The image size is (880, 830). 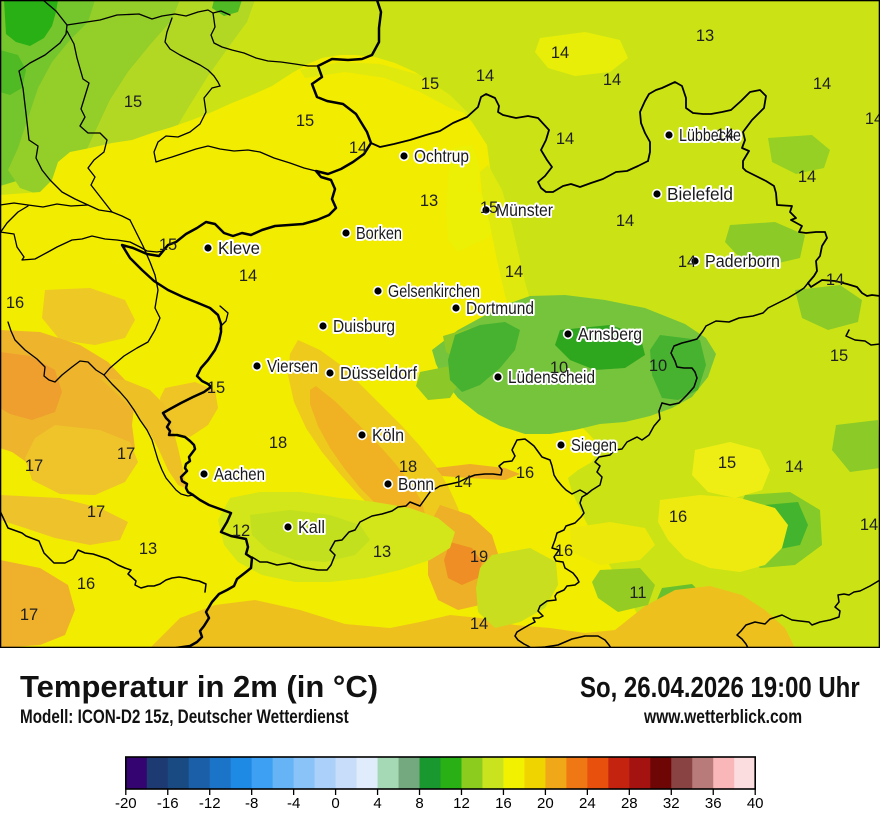 What do you see at coordinates (742, 261) in the screenshot?
I see `svg-text: Paderborn` at bounding box center [742, 261].